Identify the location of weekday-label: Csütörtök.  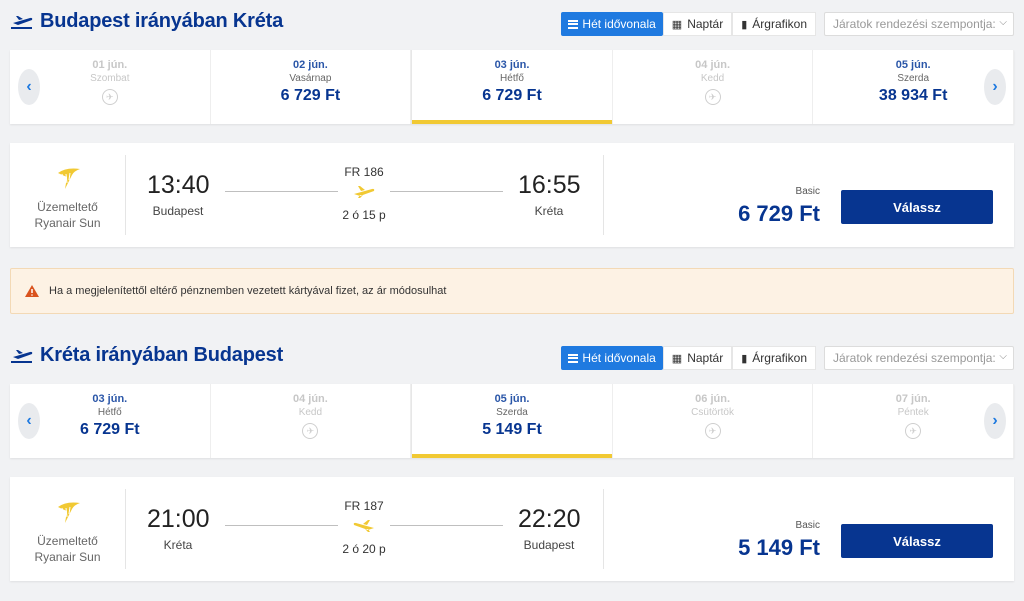
(712, 412).